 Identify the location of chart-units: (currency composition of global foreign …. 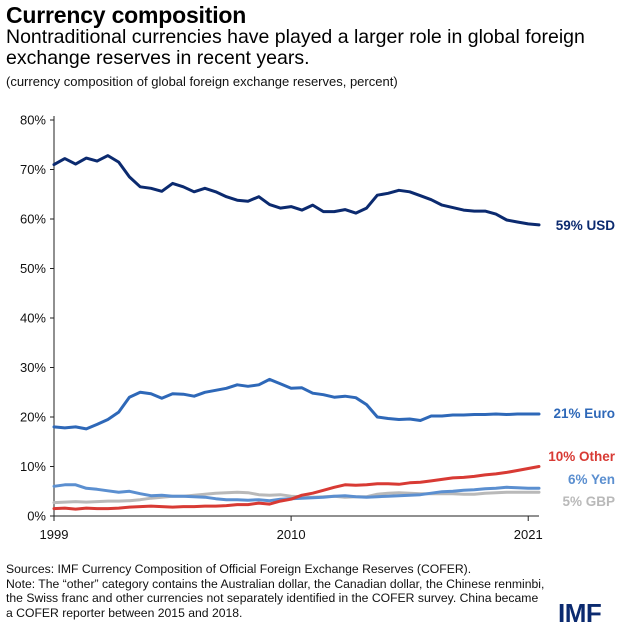
(202, 81).